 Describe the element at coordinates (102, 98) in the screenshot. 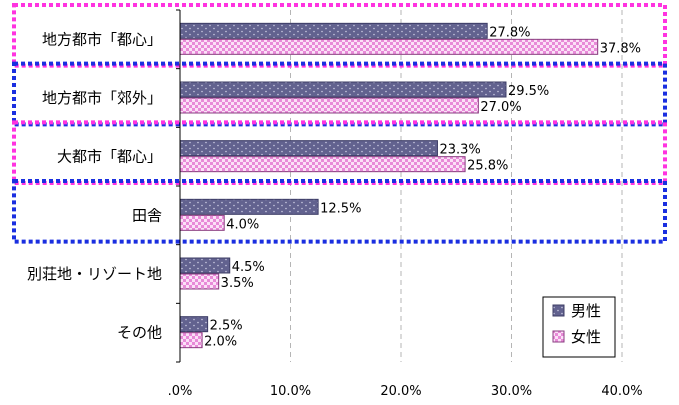

I see `category-label: 地方都市「郊外」` at that location.